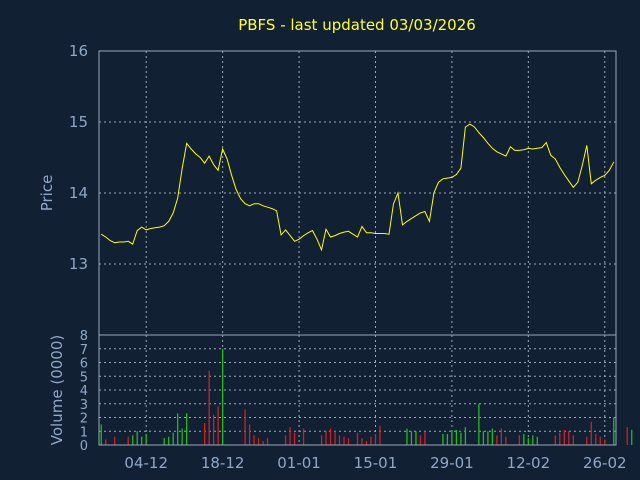 This screenshot has width=640, height=480. I want to click on x-tick-label: 26-02, so click(605, 463).